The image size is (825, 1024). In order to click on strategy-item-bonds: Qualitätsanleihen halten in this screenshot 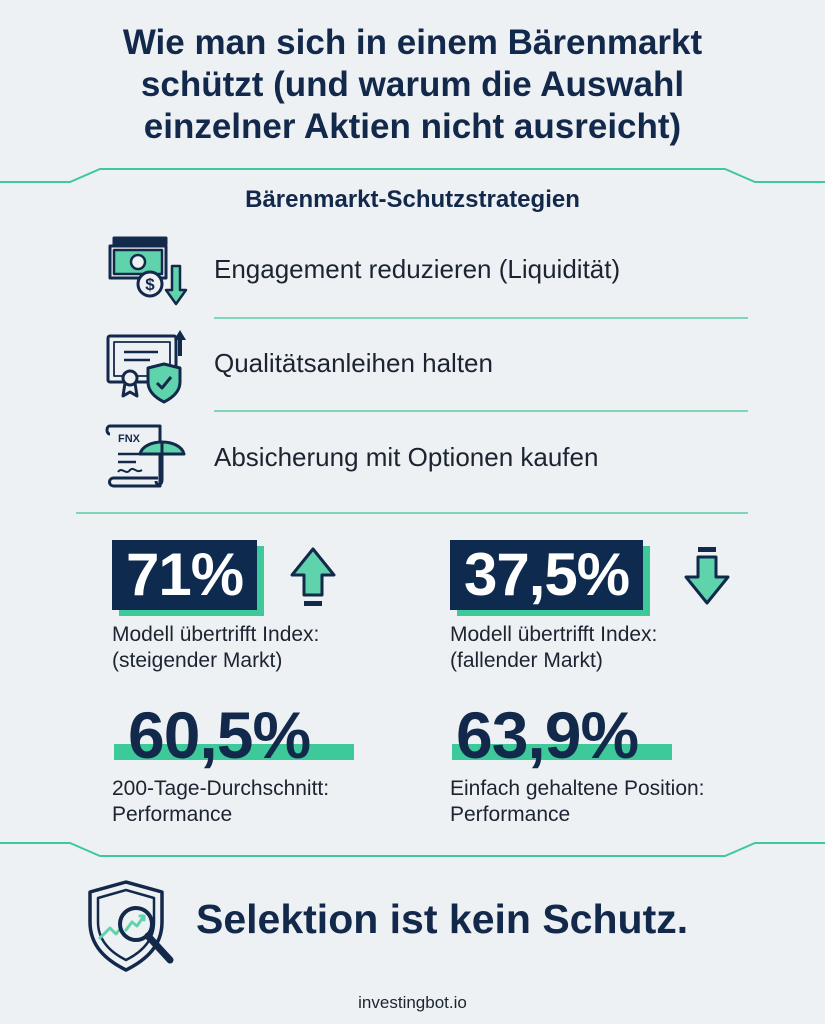, I will do `click(425, 366)`.